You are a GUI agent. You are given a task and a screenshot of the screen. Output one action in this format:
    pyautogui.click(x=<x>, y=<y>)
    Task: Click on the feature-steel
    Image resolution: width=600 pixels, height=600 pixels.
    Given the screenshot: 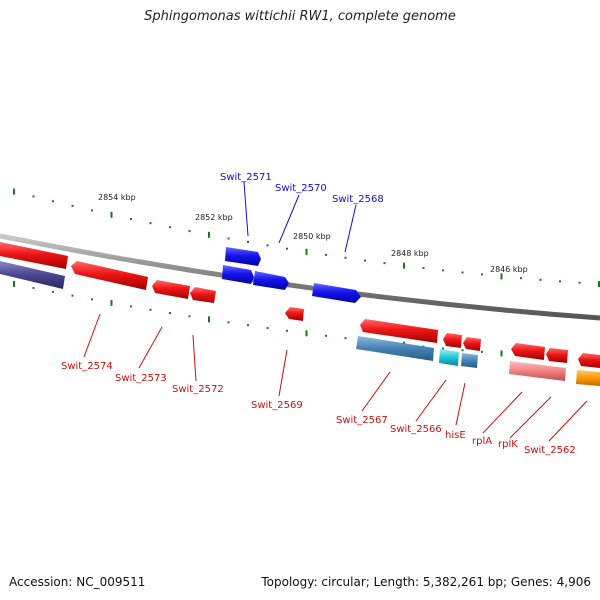 What is the action you would take?
    pyautogui.click(x=395, y=348)
    